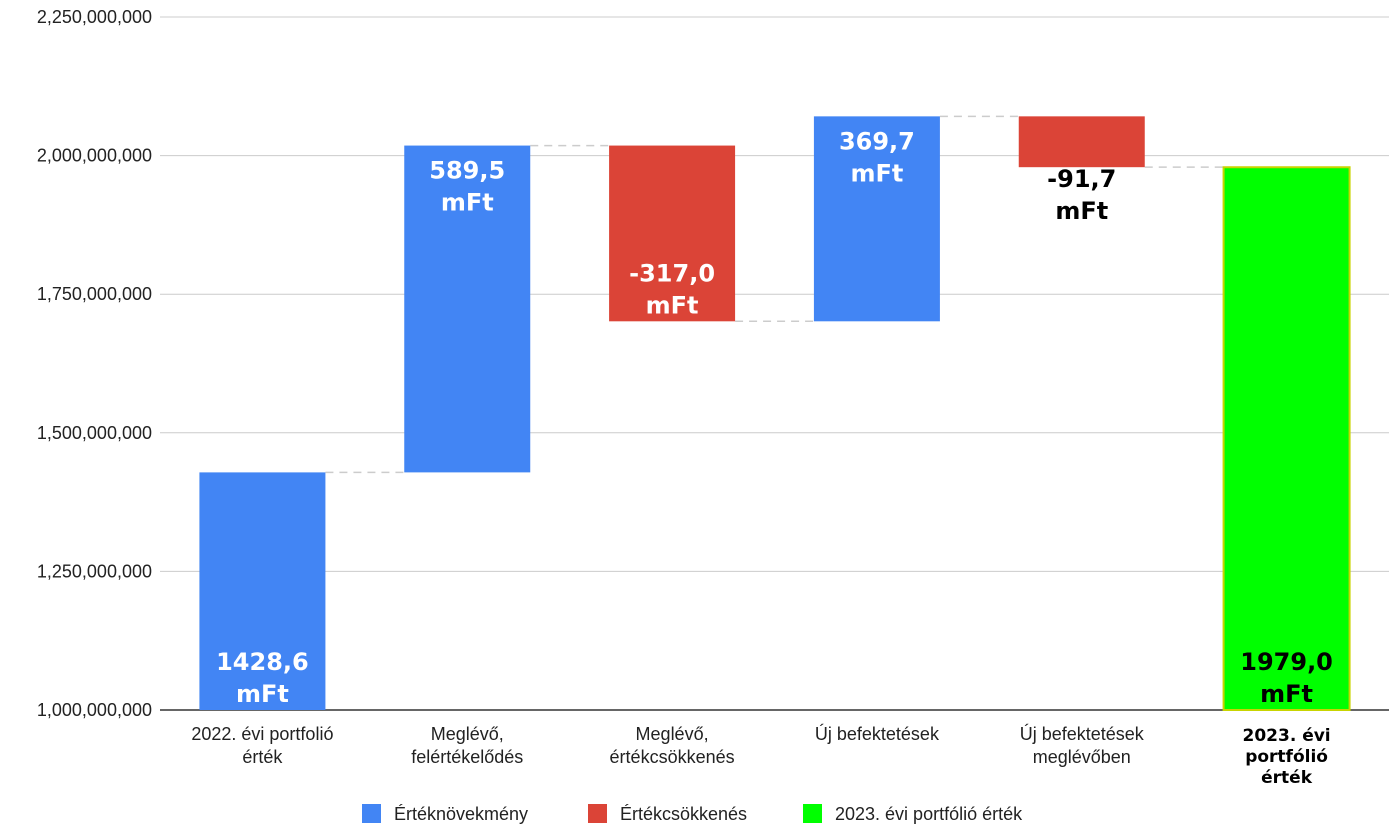 The height and width of the screenshot is (825, 1389). What do you see at coordinates (683, 814) in the screenshot?
I see `legend-label: Értékcsökkenés` at bounding box center [683, 814].